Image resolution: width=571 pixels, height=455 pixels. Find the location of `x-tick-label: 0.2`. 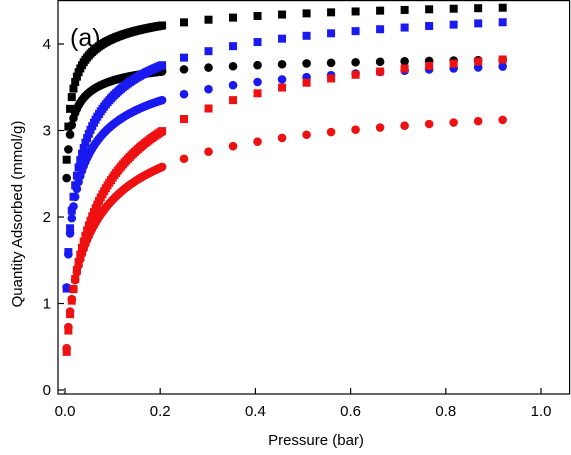

x-tick-label: 0.2 is located at coordinates (160, 411).